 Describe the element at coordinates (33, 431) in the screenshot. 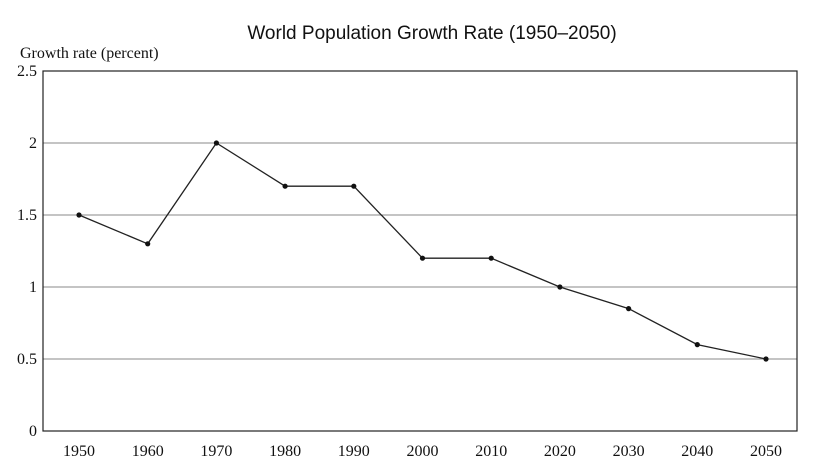

I see `y-tick-label: 0` at that location.